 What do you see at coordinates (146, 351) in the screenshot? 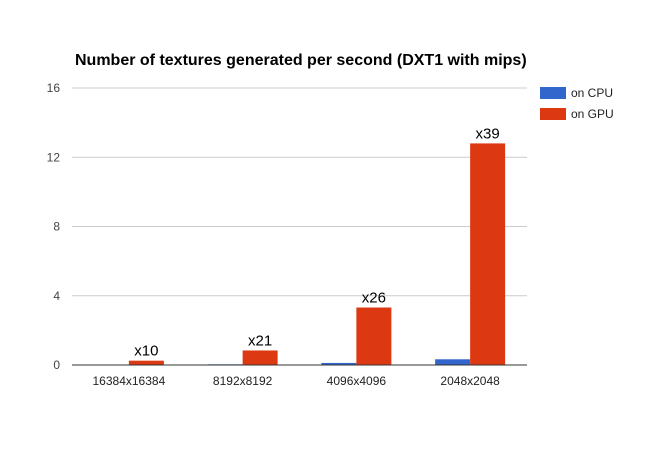
I see `bar-annotation: x10` at bounding box center [146, 351].